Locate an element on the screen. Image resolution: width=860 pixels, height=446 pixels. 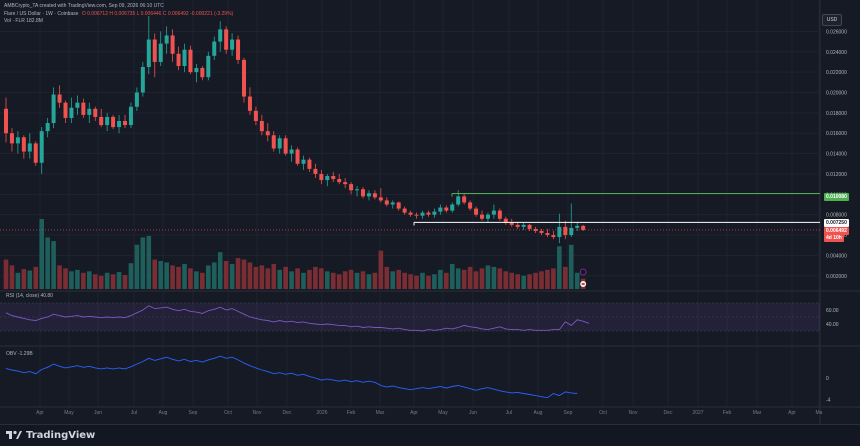
price-tick-label: 0.012000 is located at coordinates (836, 175).